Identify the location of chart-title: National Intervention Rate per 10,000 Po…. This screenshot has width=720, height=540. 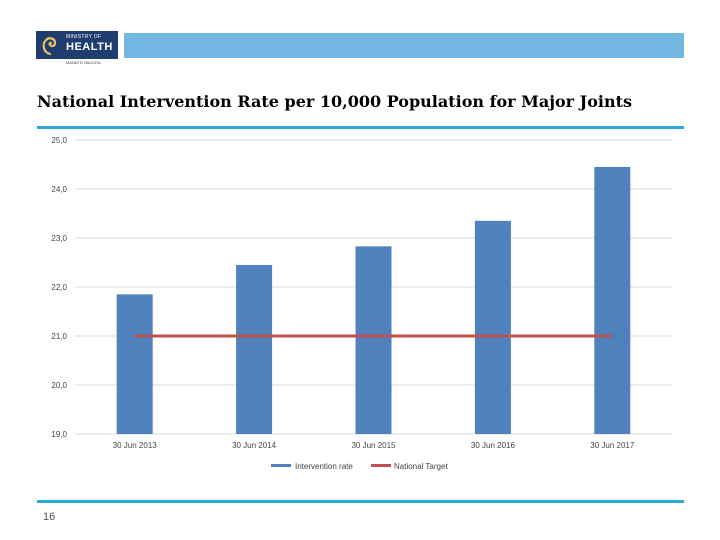
(335, 101).